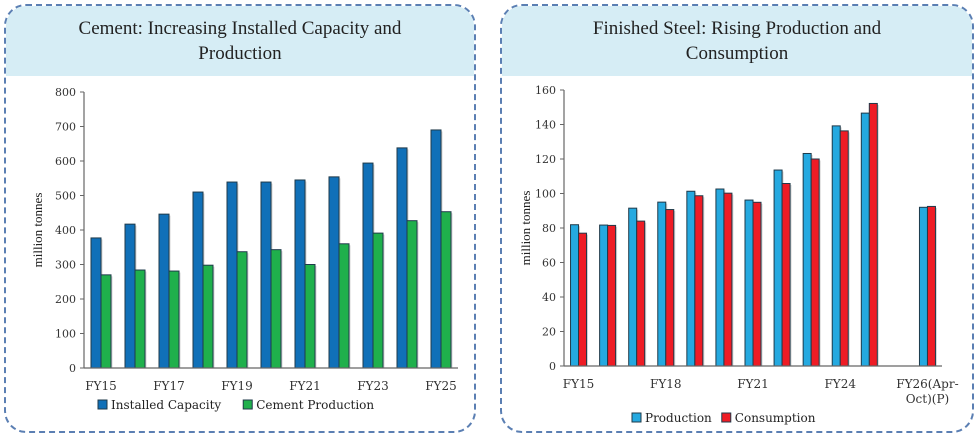 The height and width of the screenshot is (443, 980). I want to click on y-tick-label: 60, so click(549, 263).